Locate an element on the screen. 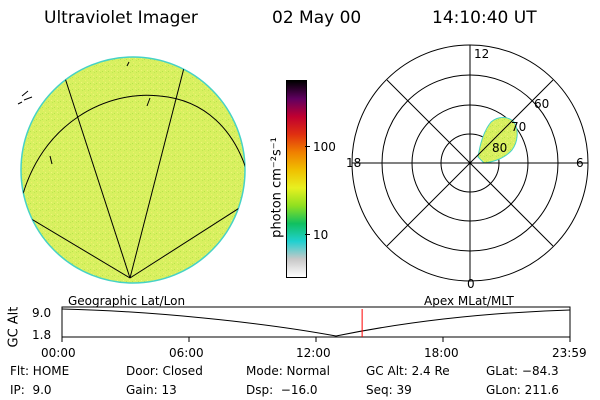  info-dsp: Dsp: −16.0 is located at coordinates (282, 390).